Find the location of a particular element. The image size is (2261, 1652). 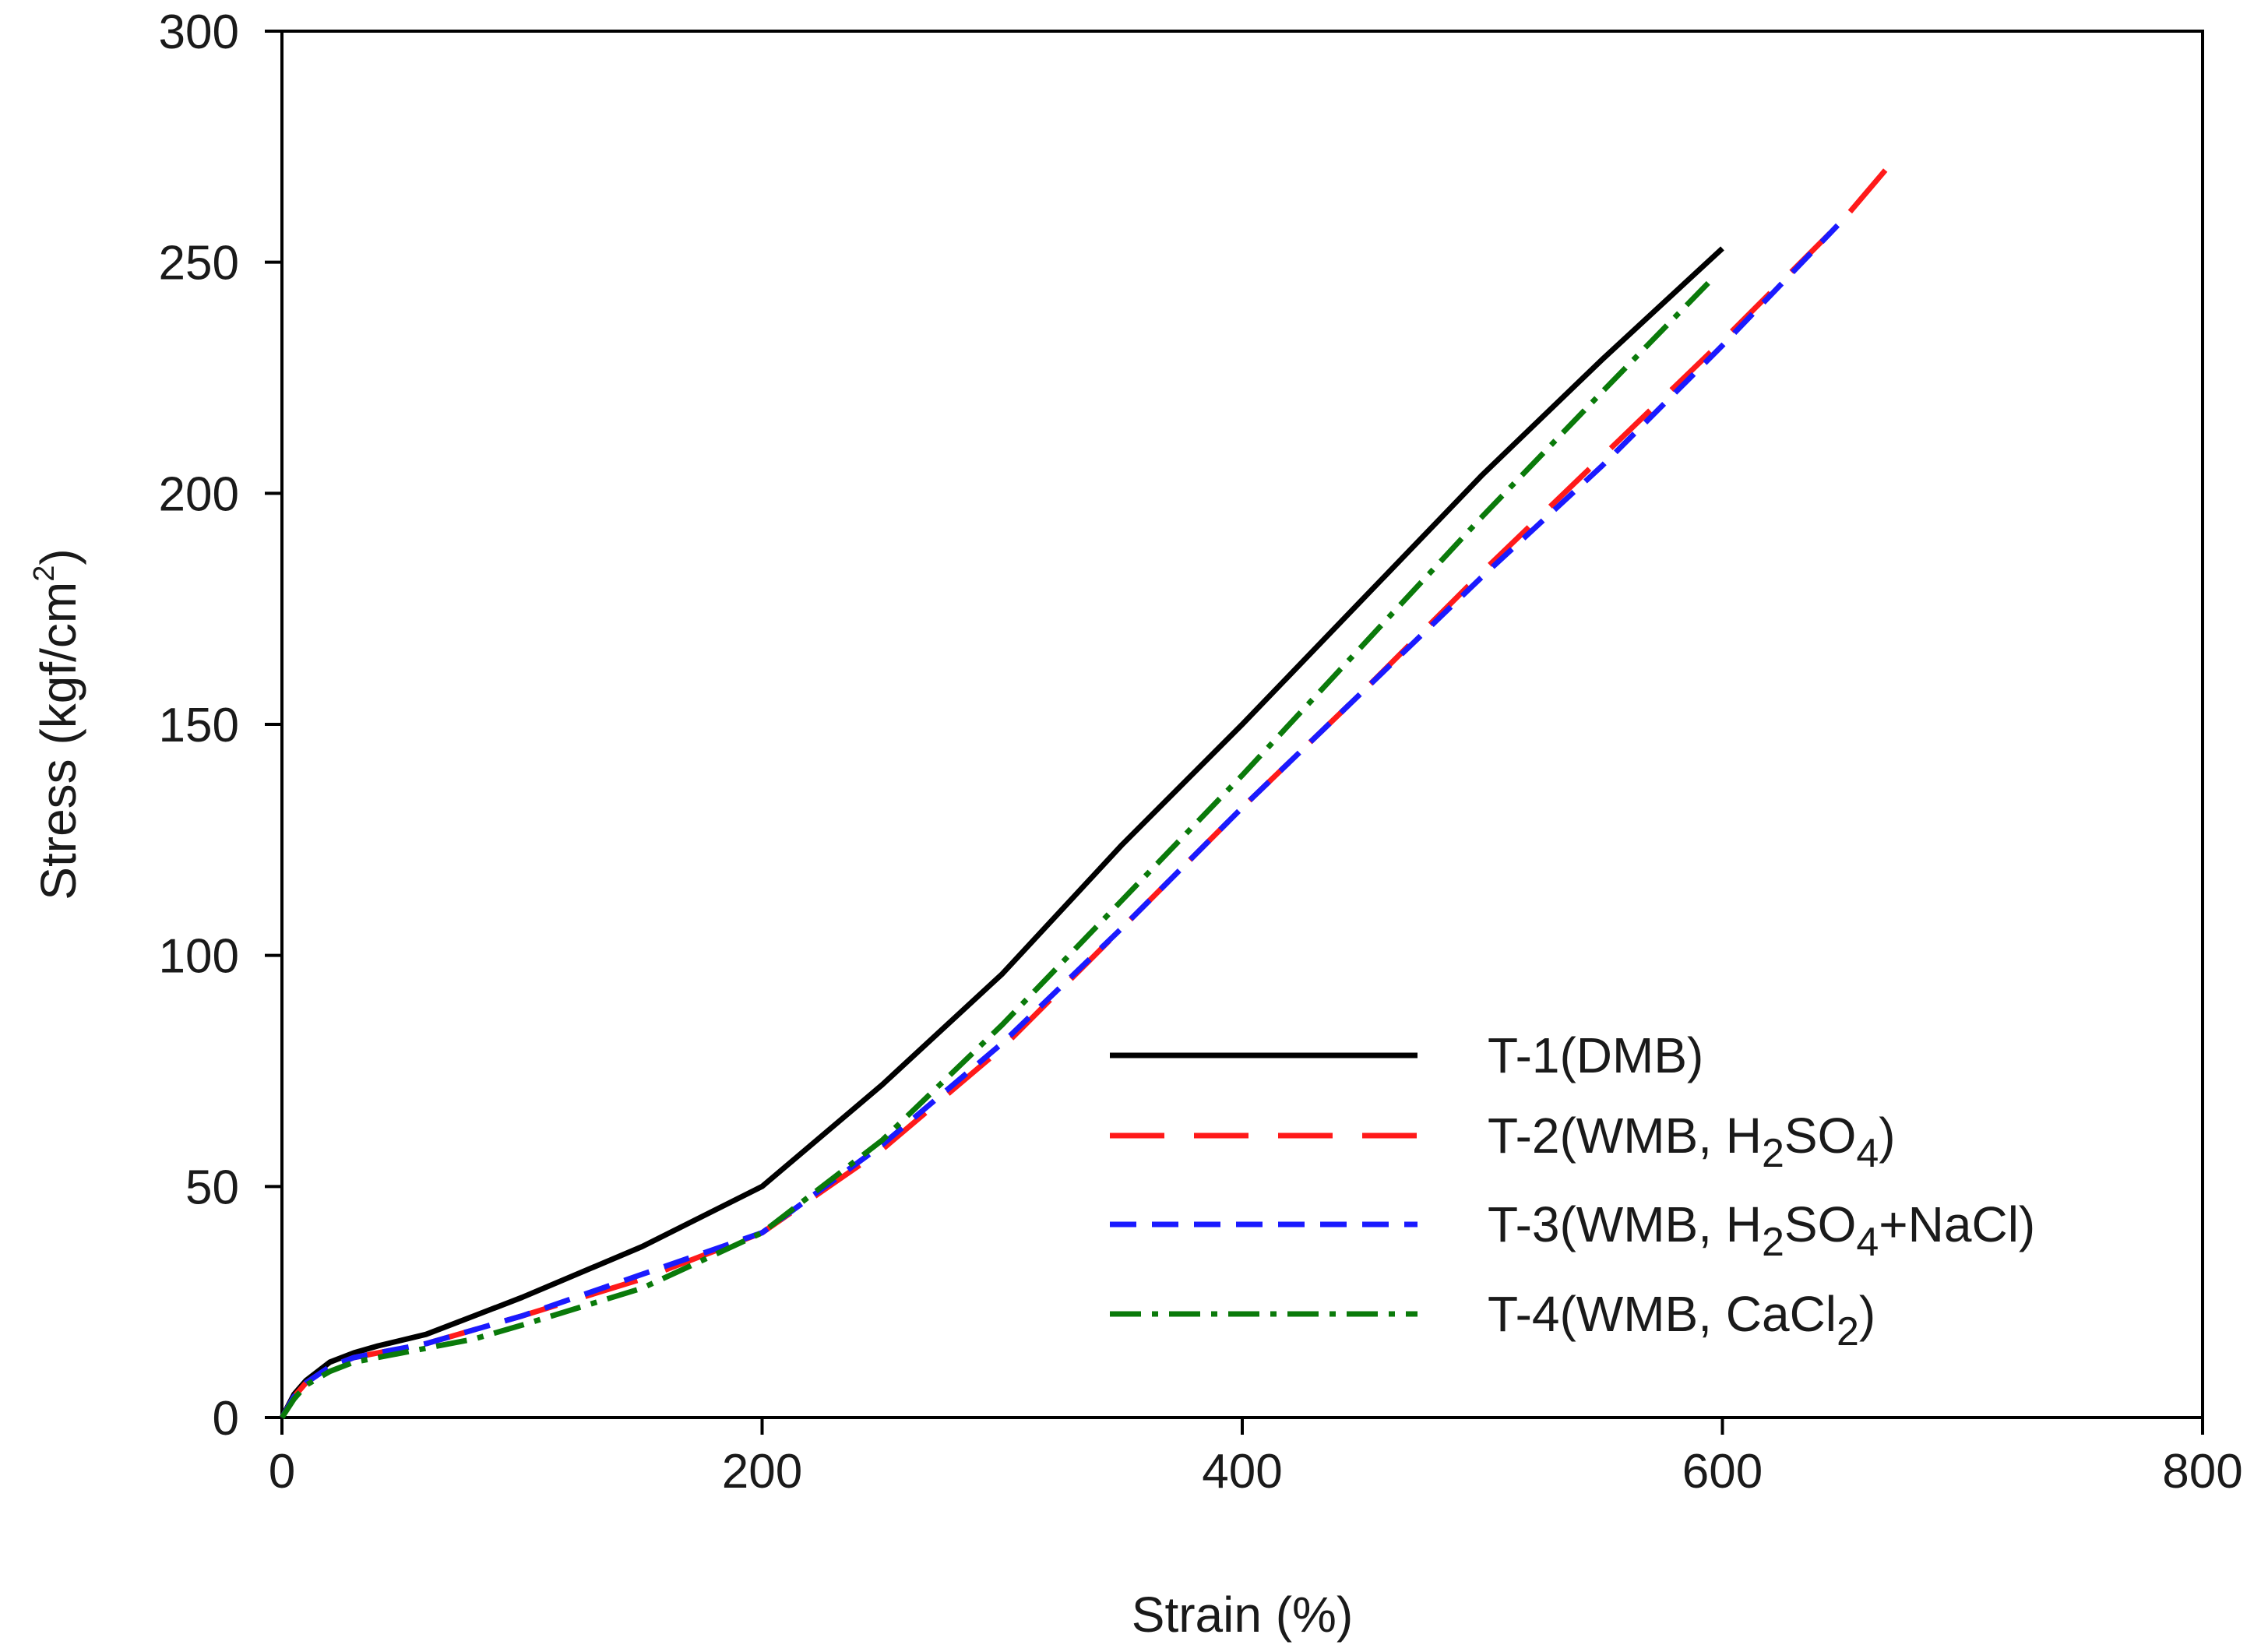

x-axis-ticks: 0 200 400 600 800 is located at coordinates (1256, 1458).